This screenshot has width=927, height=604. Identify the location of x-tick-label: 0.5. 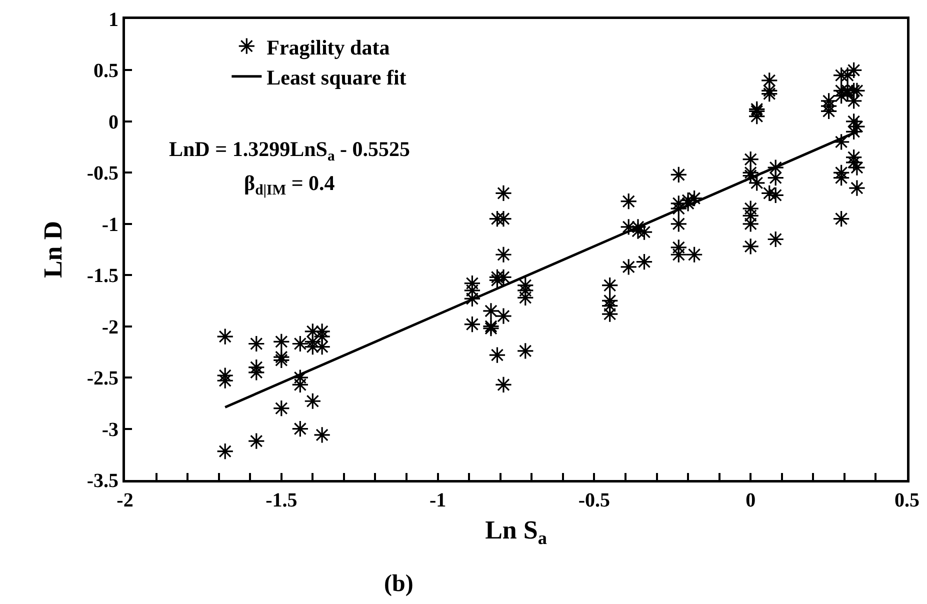
(907, 501).